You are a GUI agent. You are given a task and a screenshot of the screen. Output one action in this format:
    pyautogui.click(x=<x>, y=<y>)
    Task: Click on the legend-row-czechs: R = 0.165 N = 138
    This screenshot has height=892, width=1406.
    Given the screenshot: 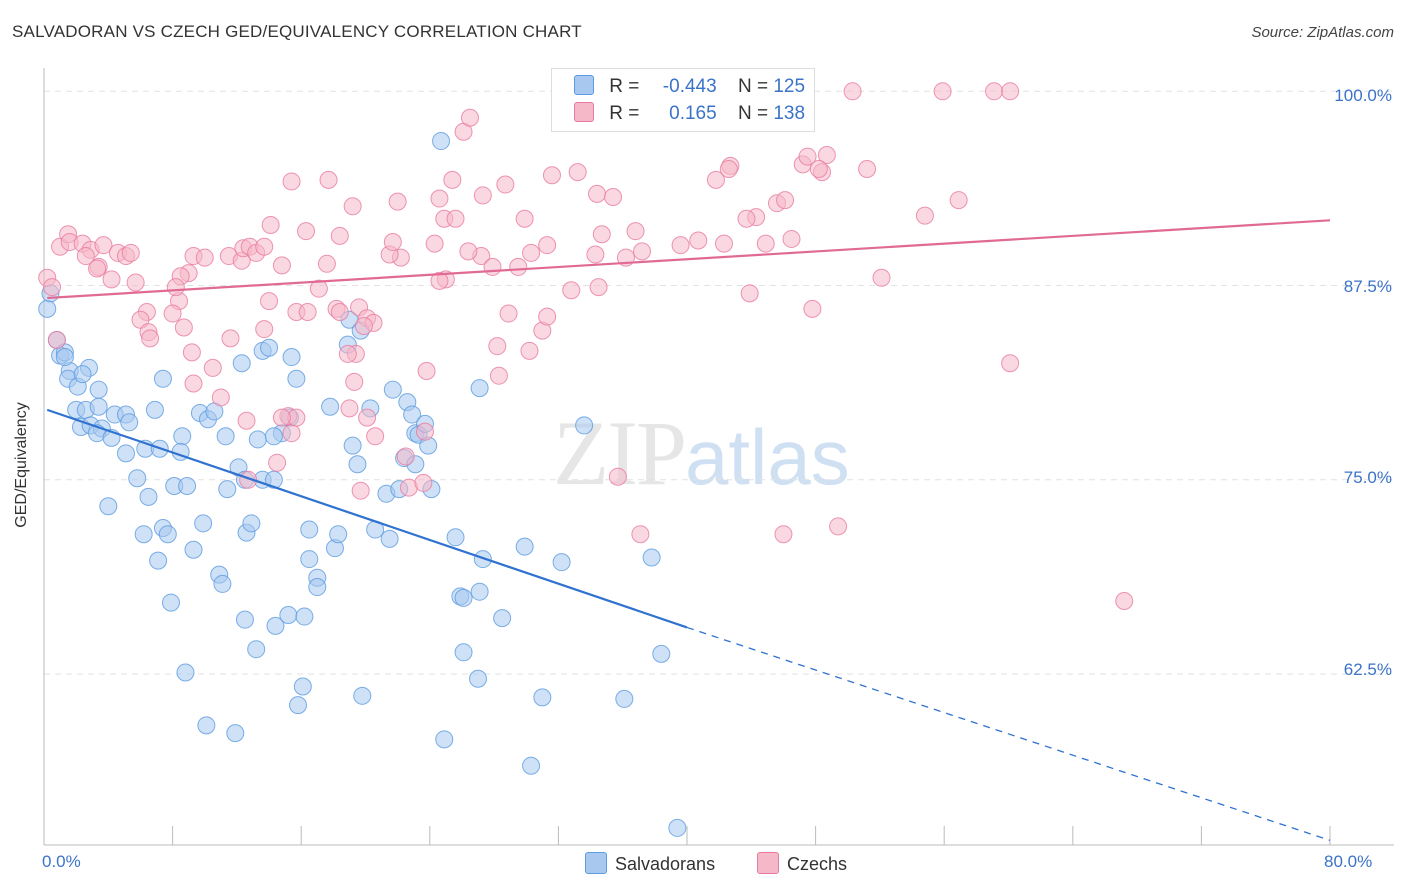 What is the action you would take?
    pyautogui.click(x=689, y=115)
    